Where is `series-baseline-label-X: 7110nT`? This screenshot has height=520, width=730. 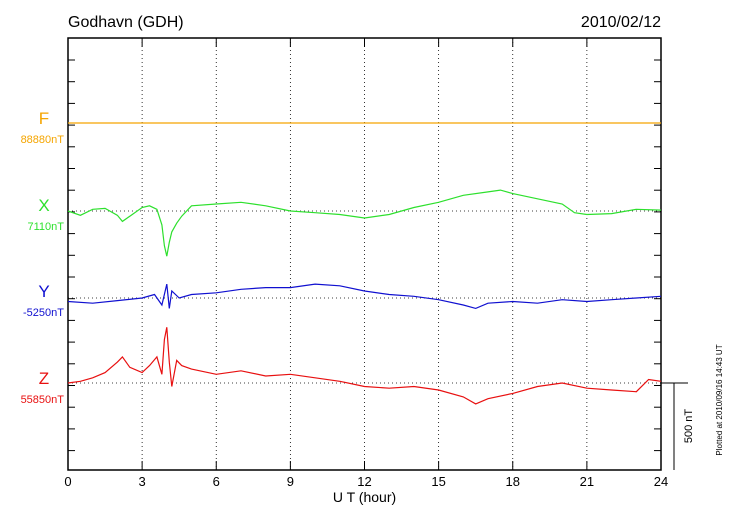
series-baseline-label-X: 7110nT is located at coordinates (46, 227).